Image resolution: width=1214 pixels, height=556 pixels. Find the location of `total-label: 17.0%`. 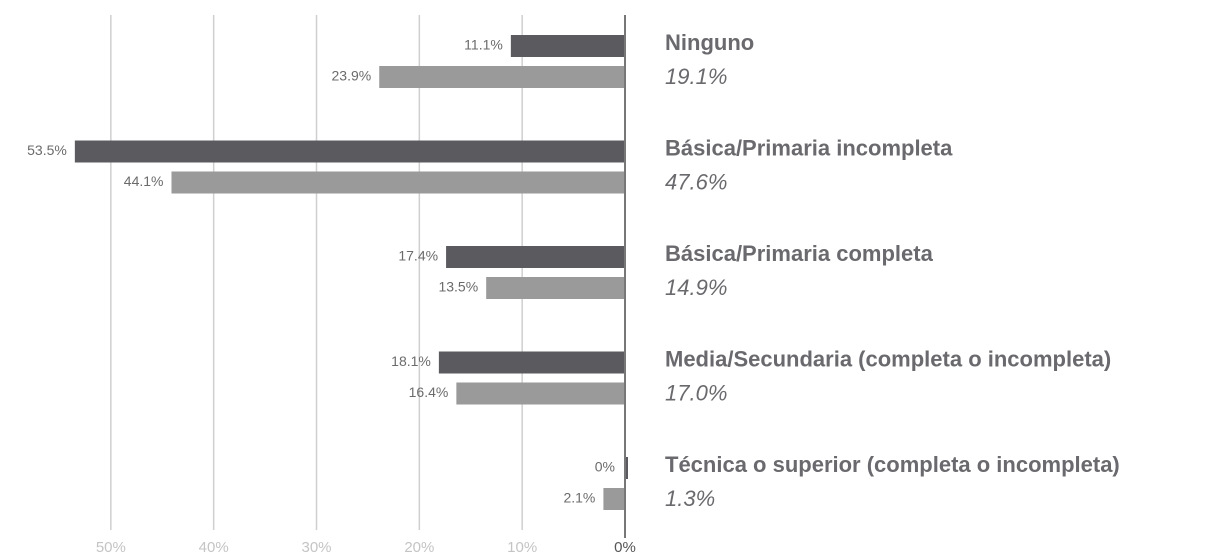

total-label: 17.0% is located at coordinates (696, 392).